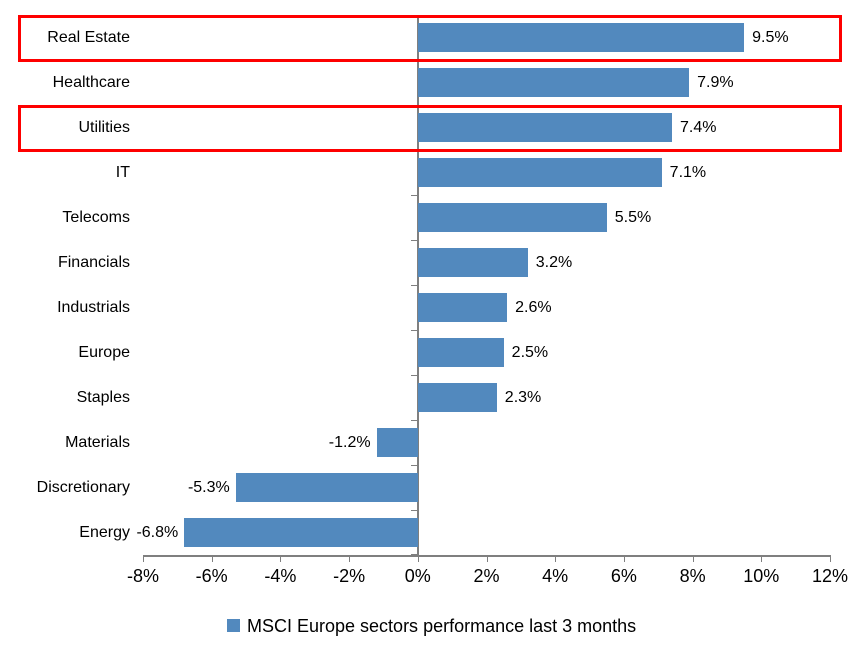 Image resolution: width=852 pixels, height=651 pixels. I want to click on x-axis-tick-label: 8%, so click(692, 576).